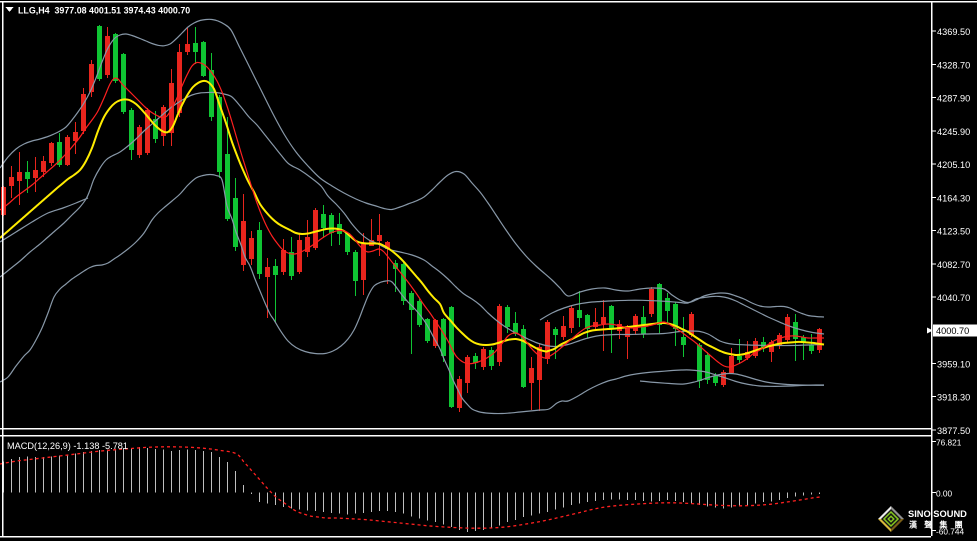  What do you see at coordinates (953, 431) in the screenshot?
I see `svg-text: 3877.50` at bounding box center [953, 431].